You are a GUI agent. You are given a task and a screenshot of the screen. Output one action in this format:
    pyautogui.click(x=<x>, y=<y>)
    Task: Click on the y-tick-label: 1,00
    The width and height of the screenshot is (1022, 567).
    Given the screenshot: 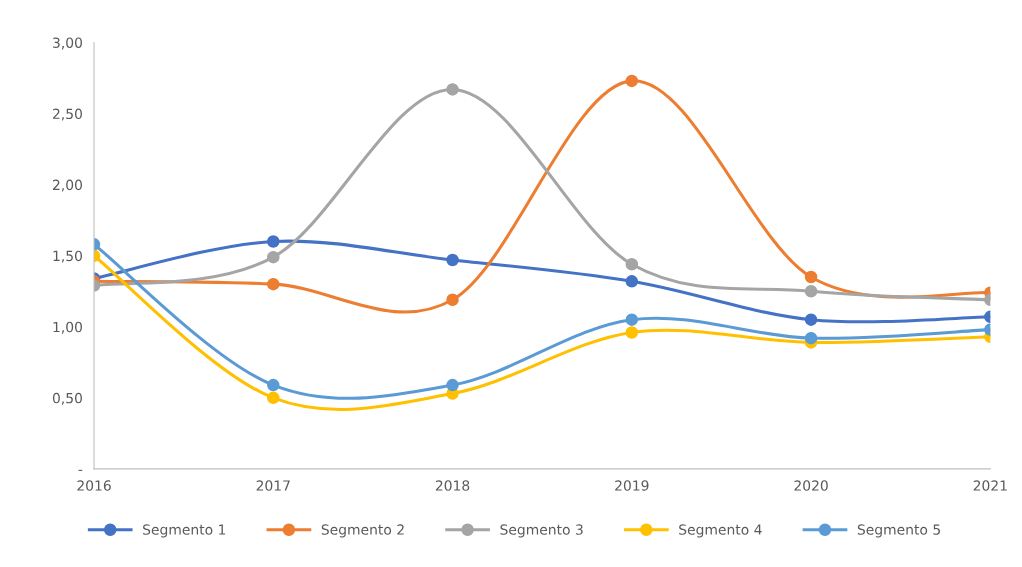 What is the action you would take?
    pyautogui.click(x=67, y=327)
    